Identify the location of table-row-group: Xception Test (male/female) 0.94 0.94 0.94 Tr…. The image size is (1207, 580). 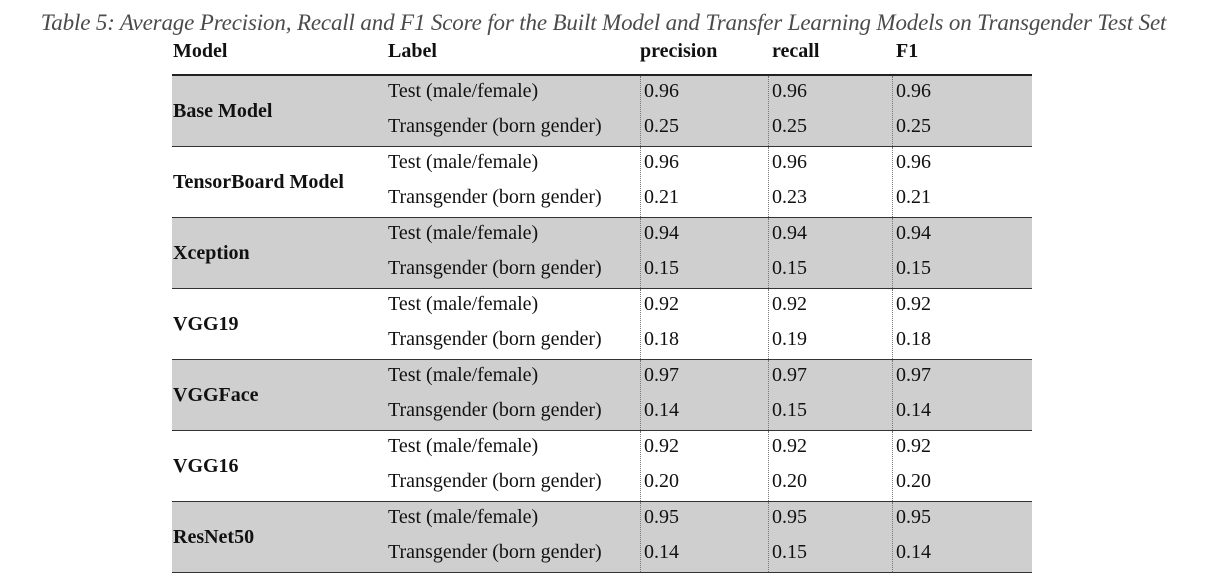
(602, 253).